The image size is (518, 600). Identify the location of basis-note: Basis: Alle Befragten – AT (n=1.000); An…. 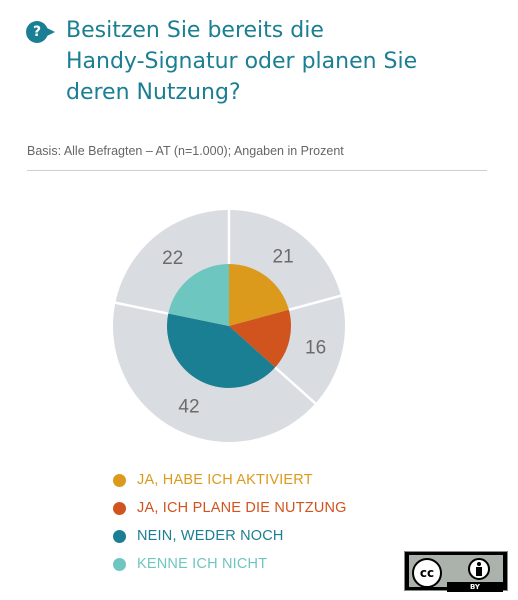
(185, 151).